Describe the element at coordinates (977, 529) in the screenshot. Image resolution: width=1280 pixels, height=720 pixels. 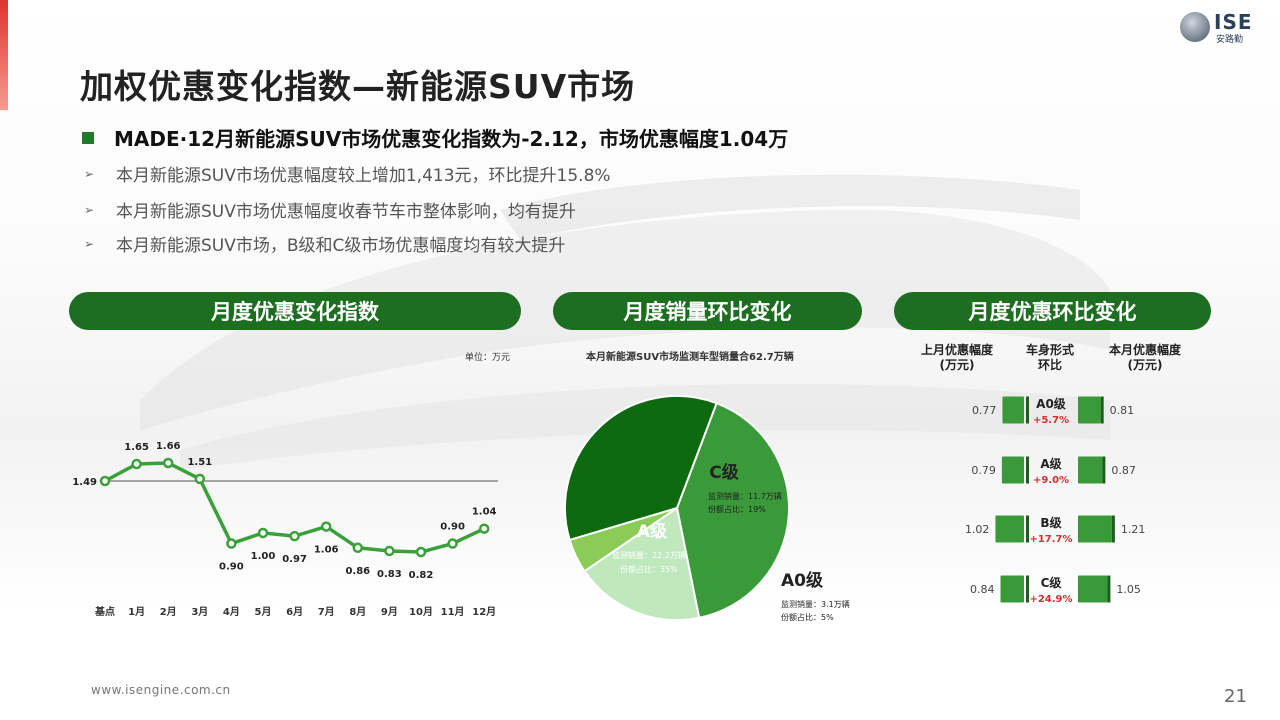
I see `prev-value-label: 1.02` at that location.